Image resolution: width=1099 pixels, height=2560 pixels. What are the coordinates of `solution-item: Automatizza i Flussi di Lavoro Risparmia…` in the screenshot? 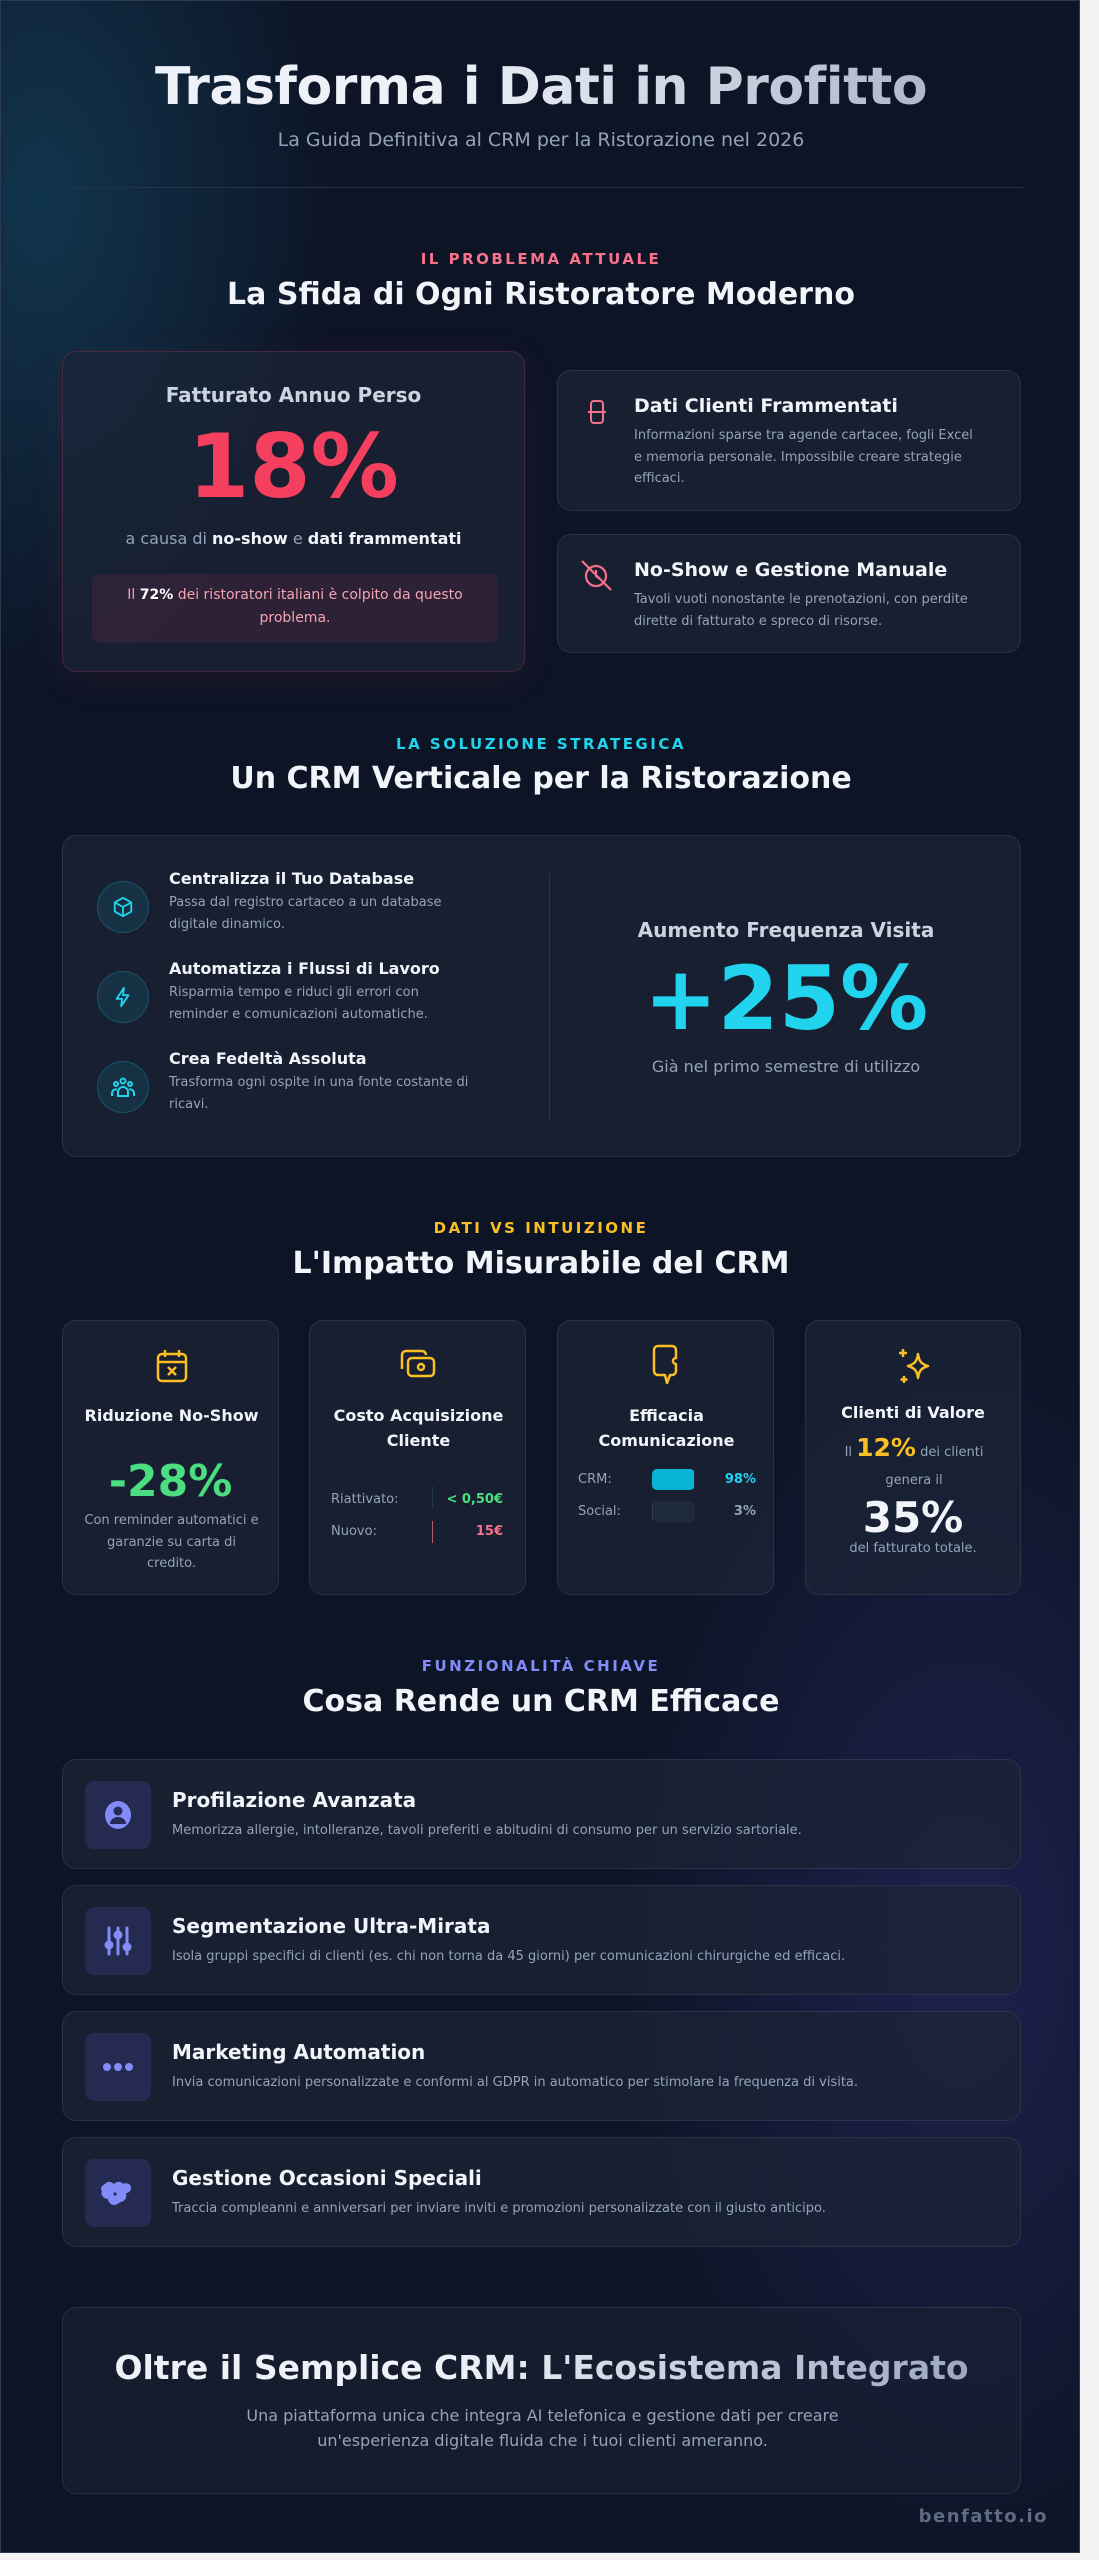 It's located at (317, 1005).